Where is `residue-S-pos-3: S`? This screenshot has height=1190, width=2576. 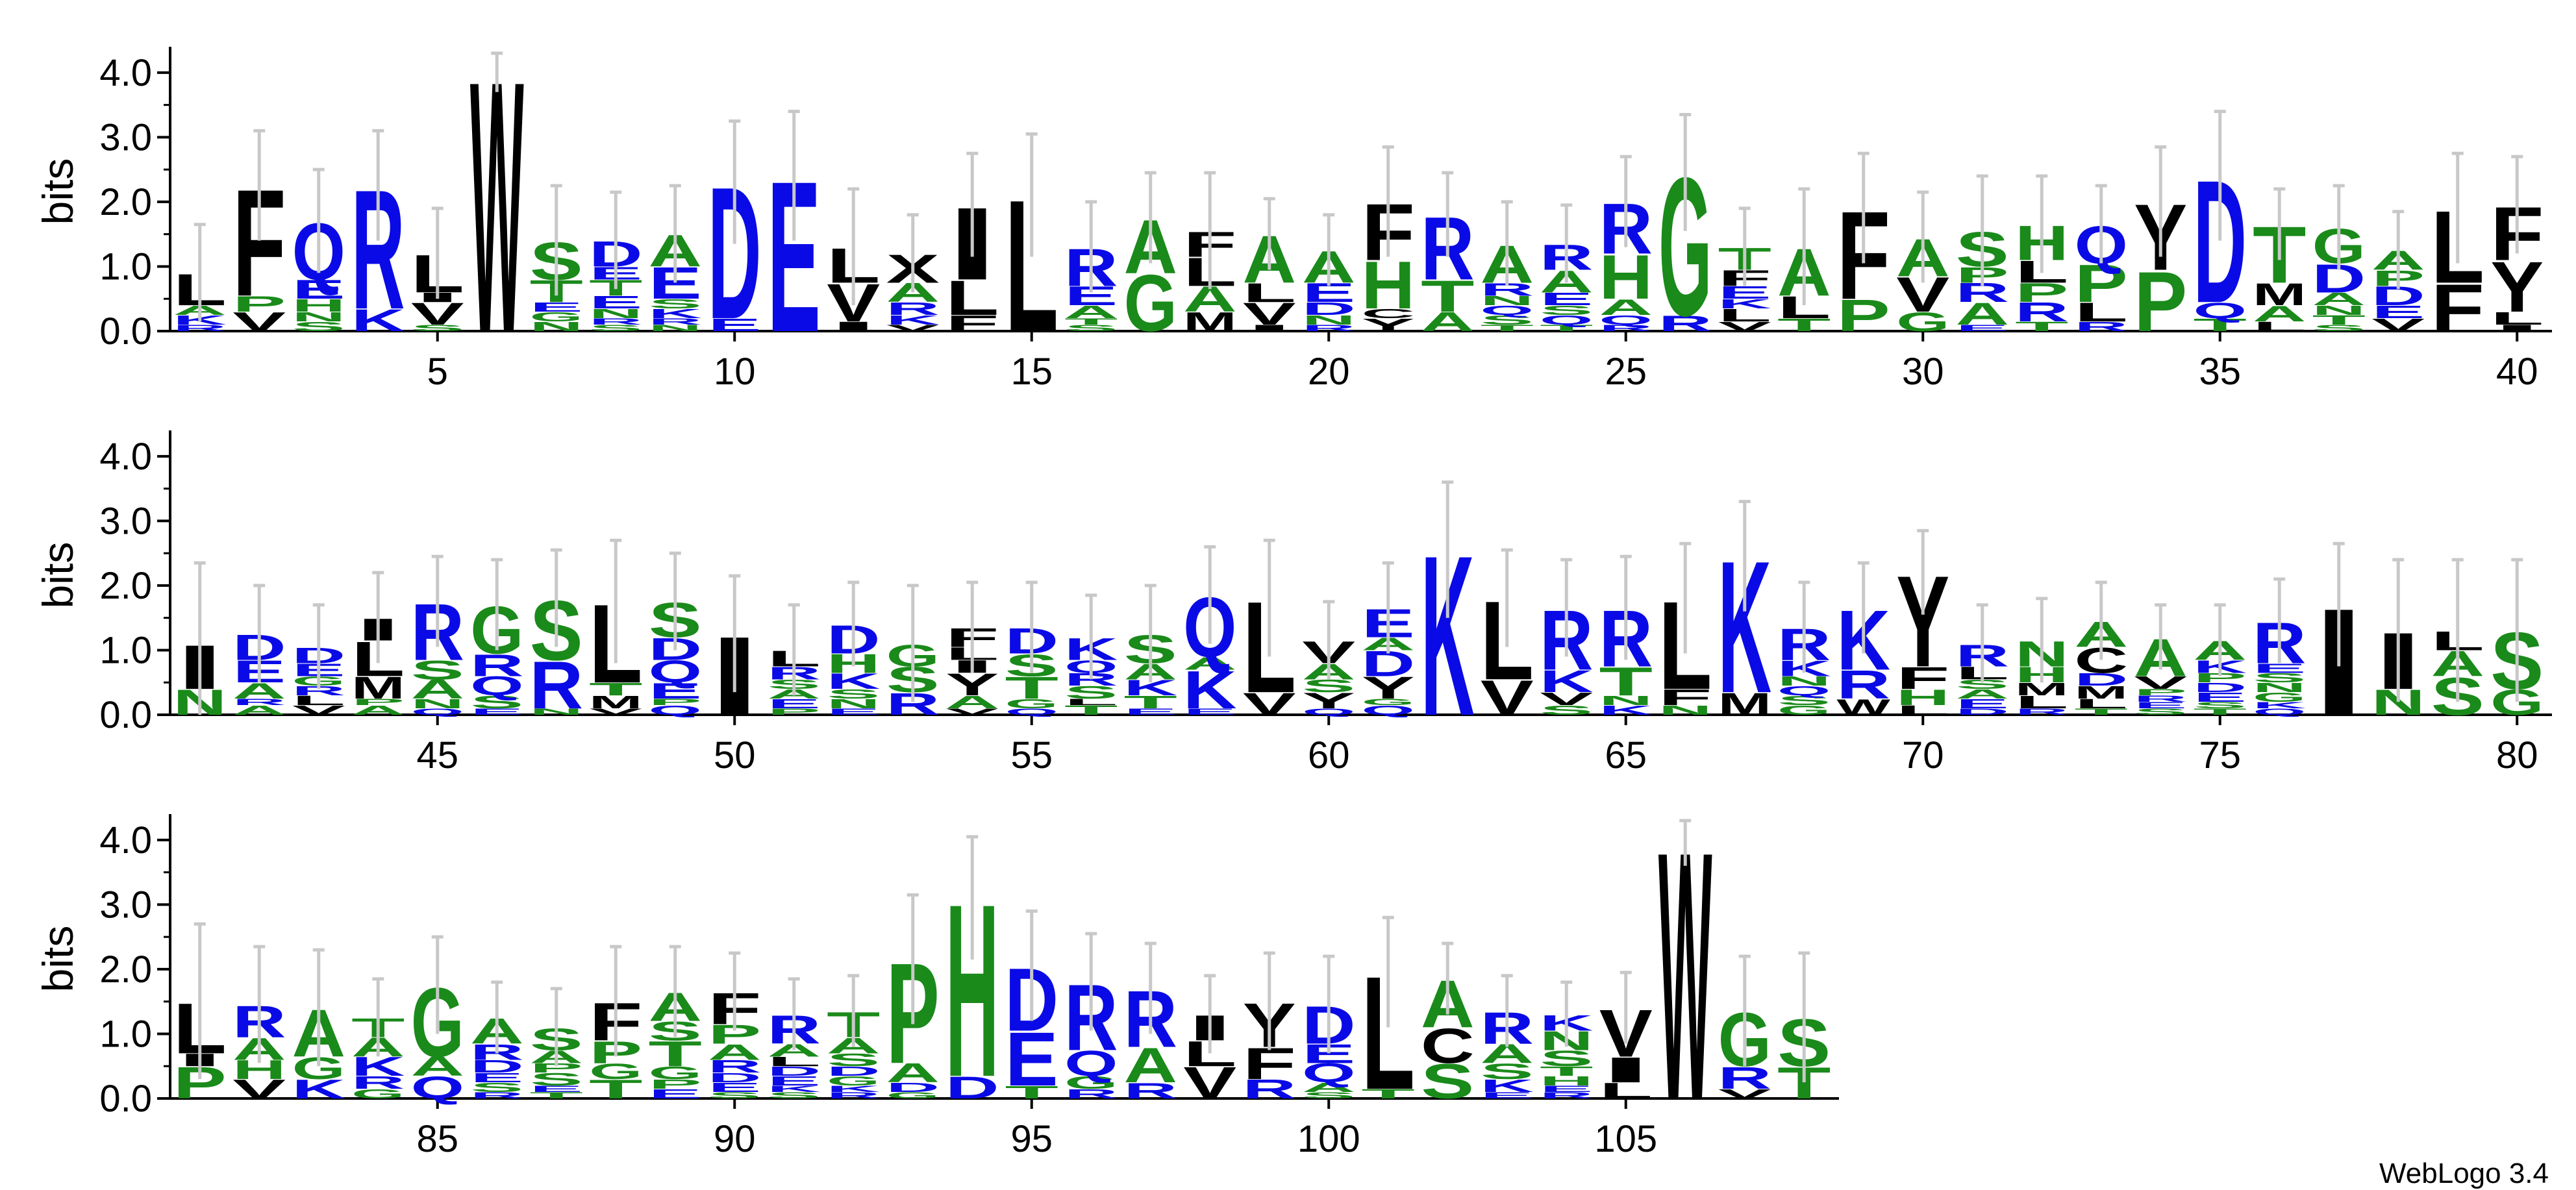 residue-S-pos-3: S is located at coordinates (318, 326).